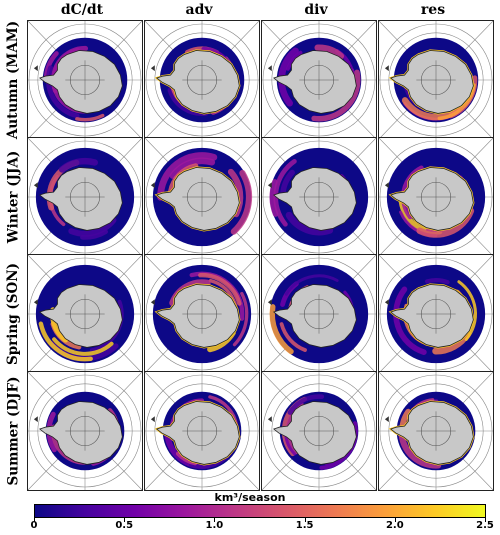 This screenshot has height=535, width=500. Describe the element at coordinates (433, 10) in the screenshot. I see `column-title-res: res` at that location.